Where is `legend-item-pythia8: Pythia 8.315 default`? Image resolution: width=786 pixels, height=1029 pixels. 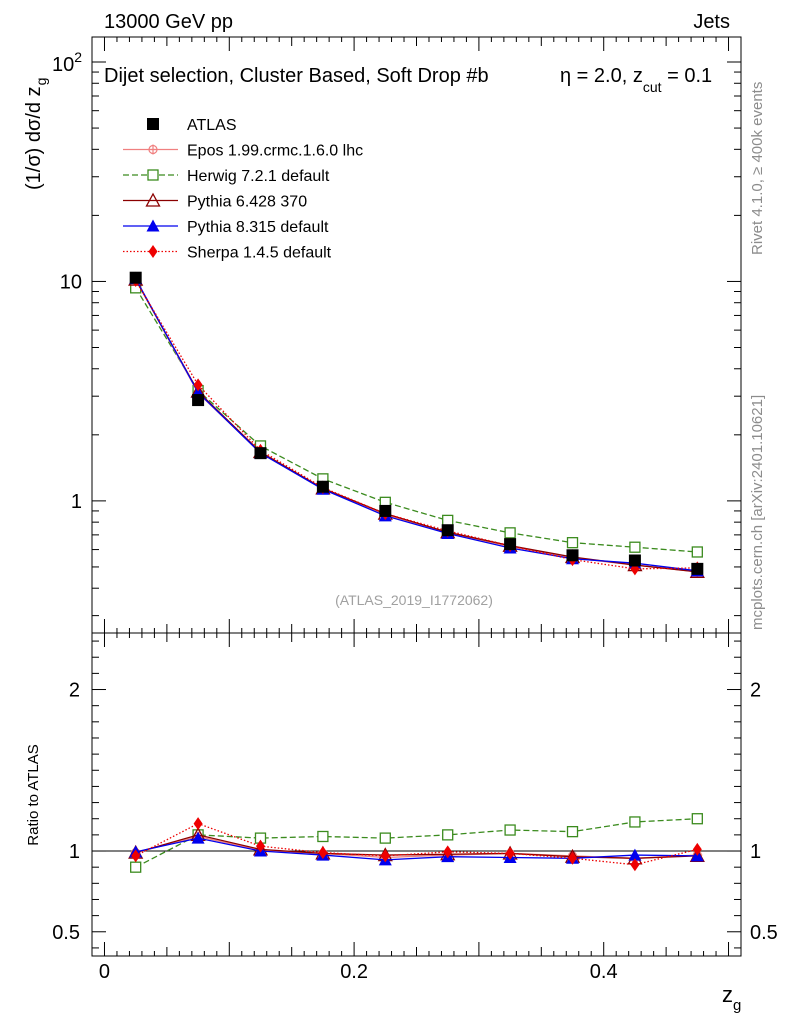
legend-item-pythia8: Pythia 8.315 default is located at coordinates (226, 227).